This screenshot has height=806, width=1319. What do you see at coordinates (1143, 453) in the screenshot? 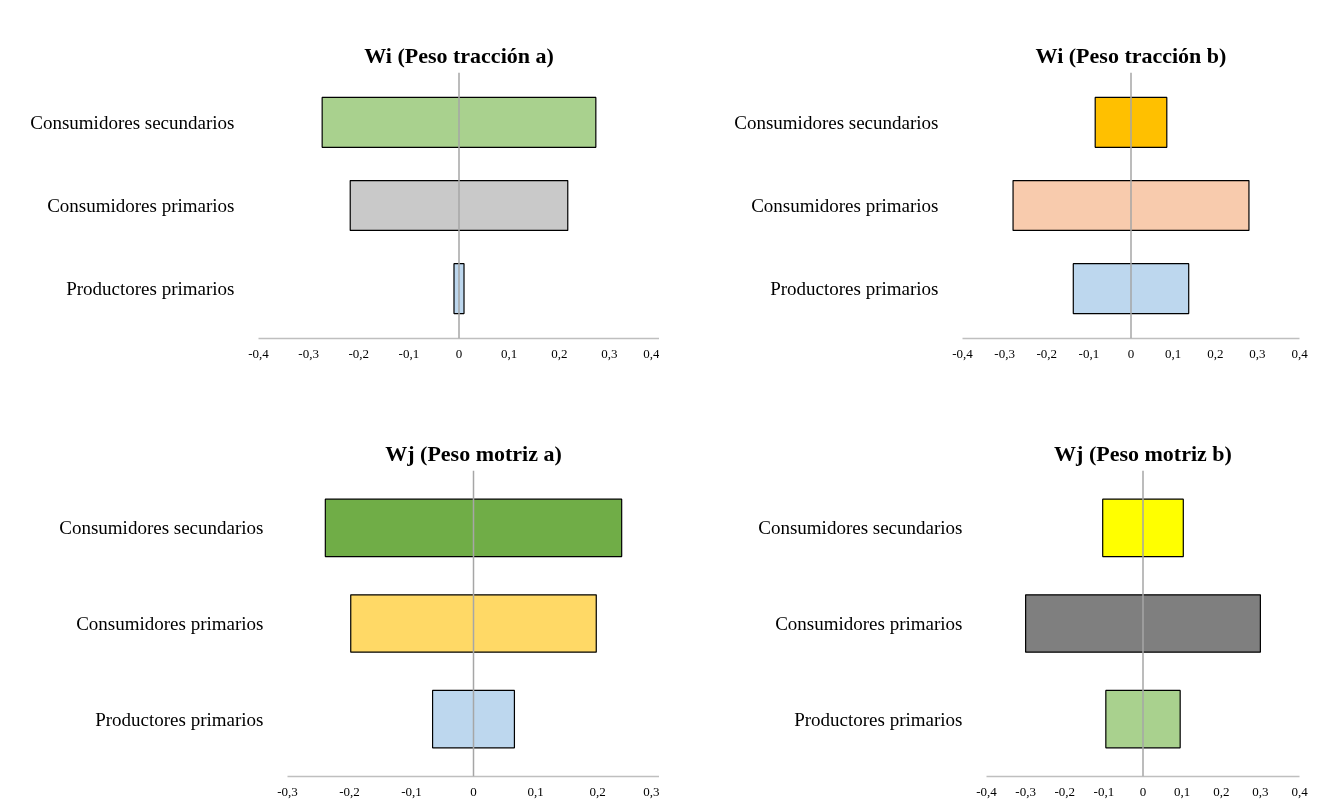
I see `chart-title: Wj (Peso motriz b)` at bounding box center [1143, 453].